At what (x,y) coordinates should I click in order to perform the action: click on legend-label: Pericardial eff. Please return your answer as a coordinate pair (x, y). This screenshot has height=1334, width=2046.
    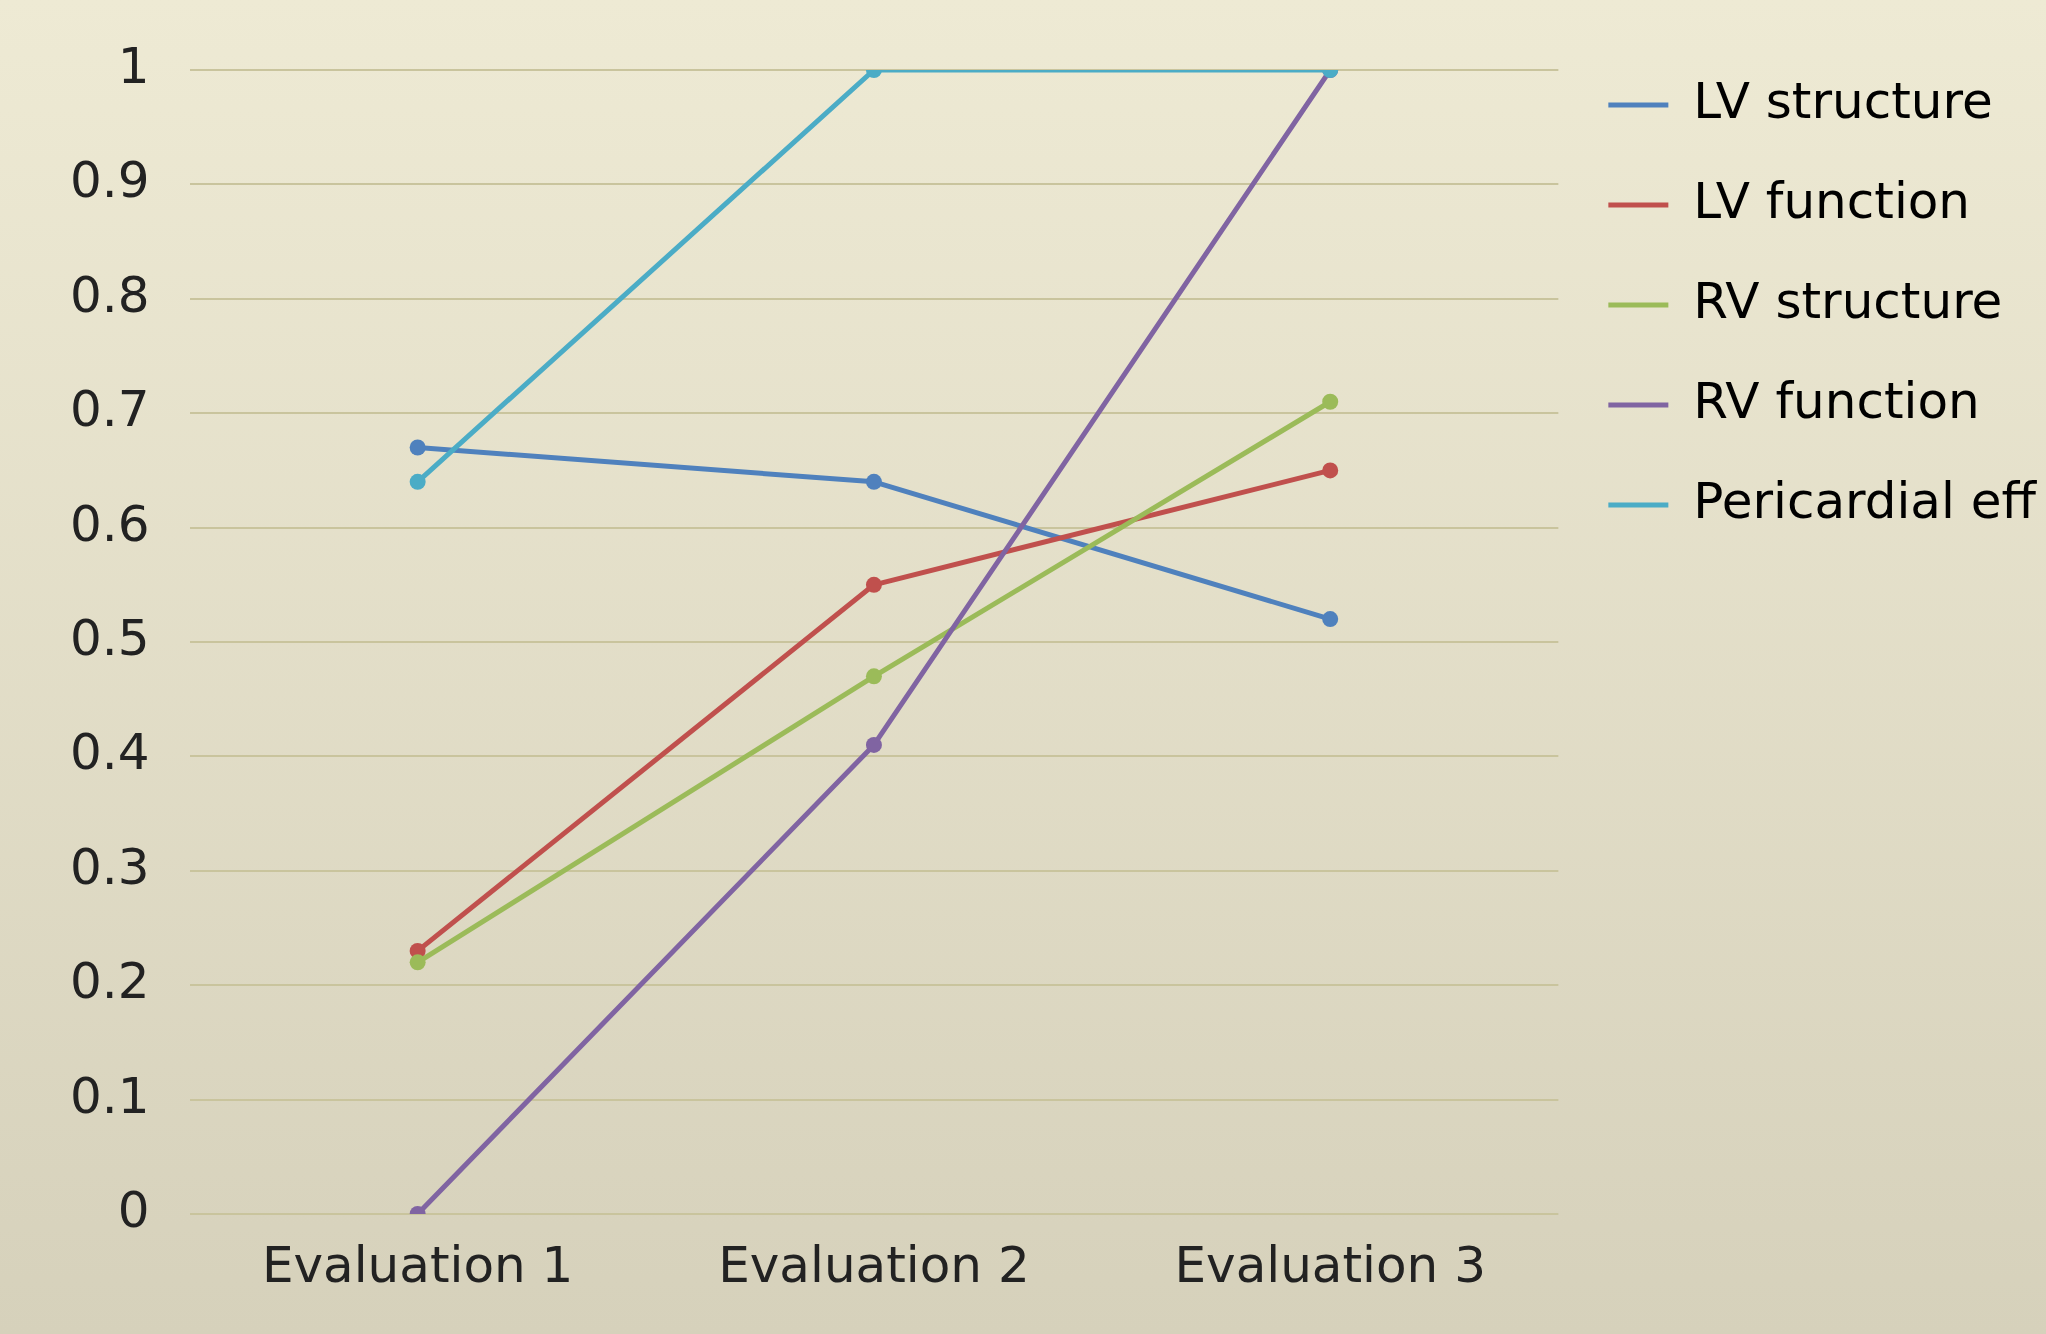
    Looking at the image, I should click on (1865, 500).